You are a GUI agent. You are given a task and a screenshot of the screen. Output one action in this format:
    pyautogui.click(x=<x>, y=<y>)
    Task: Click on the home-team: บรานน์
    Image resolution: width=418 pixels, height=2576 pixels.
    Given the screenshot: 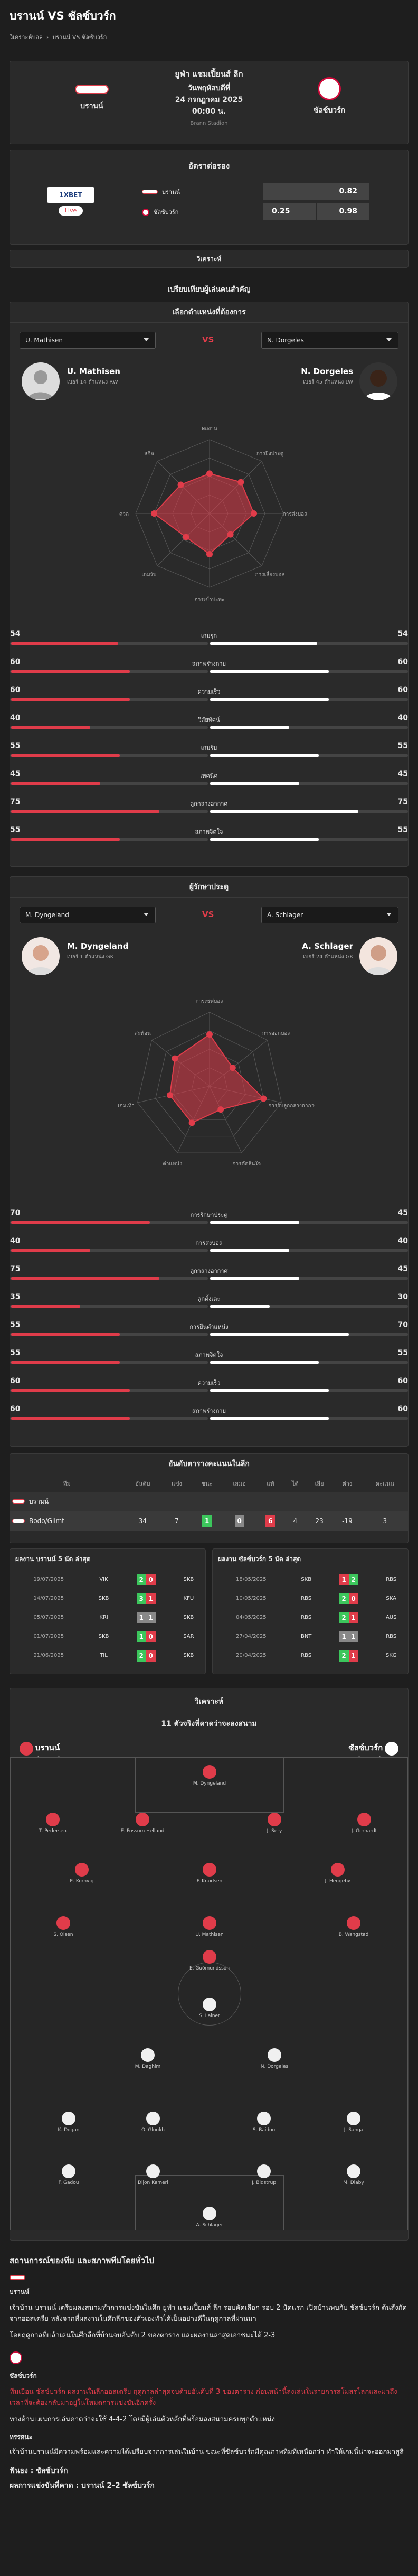 What is the action you would take?
    pyautogui.click(x=92, y=98)
    